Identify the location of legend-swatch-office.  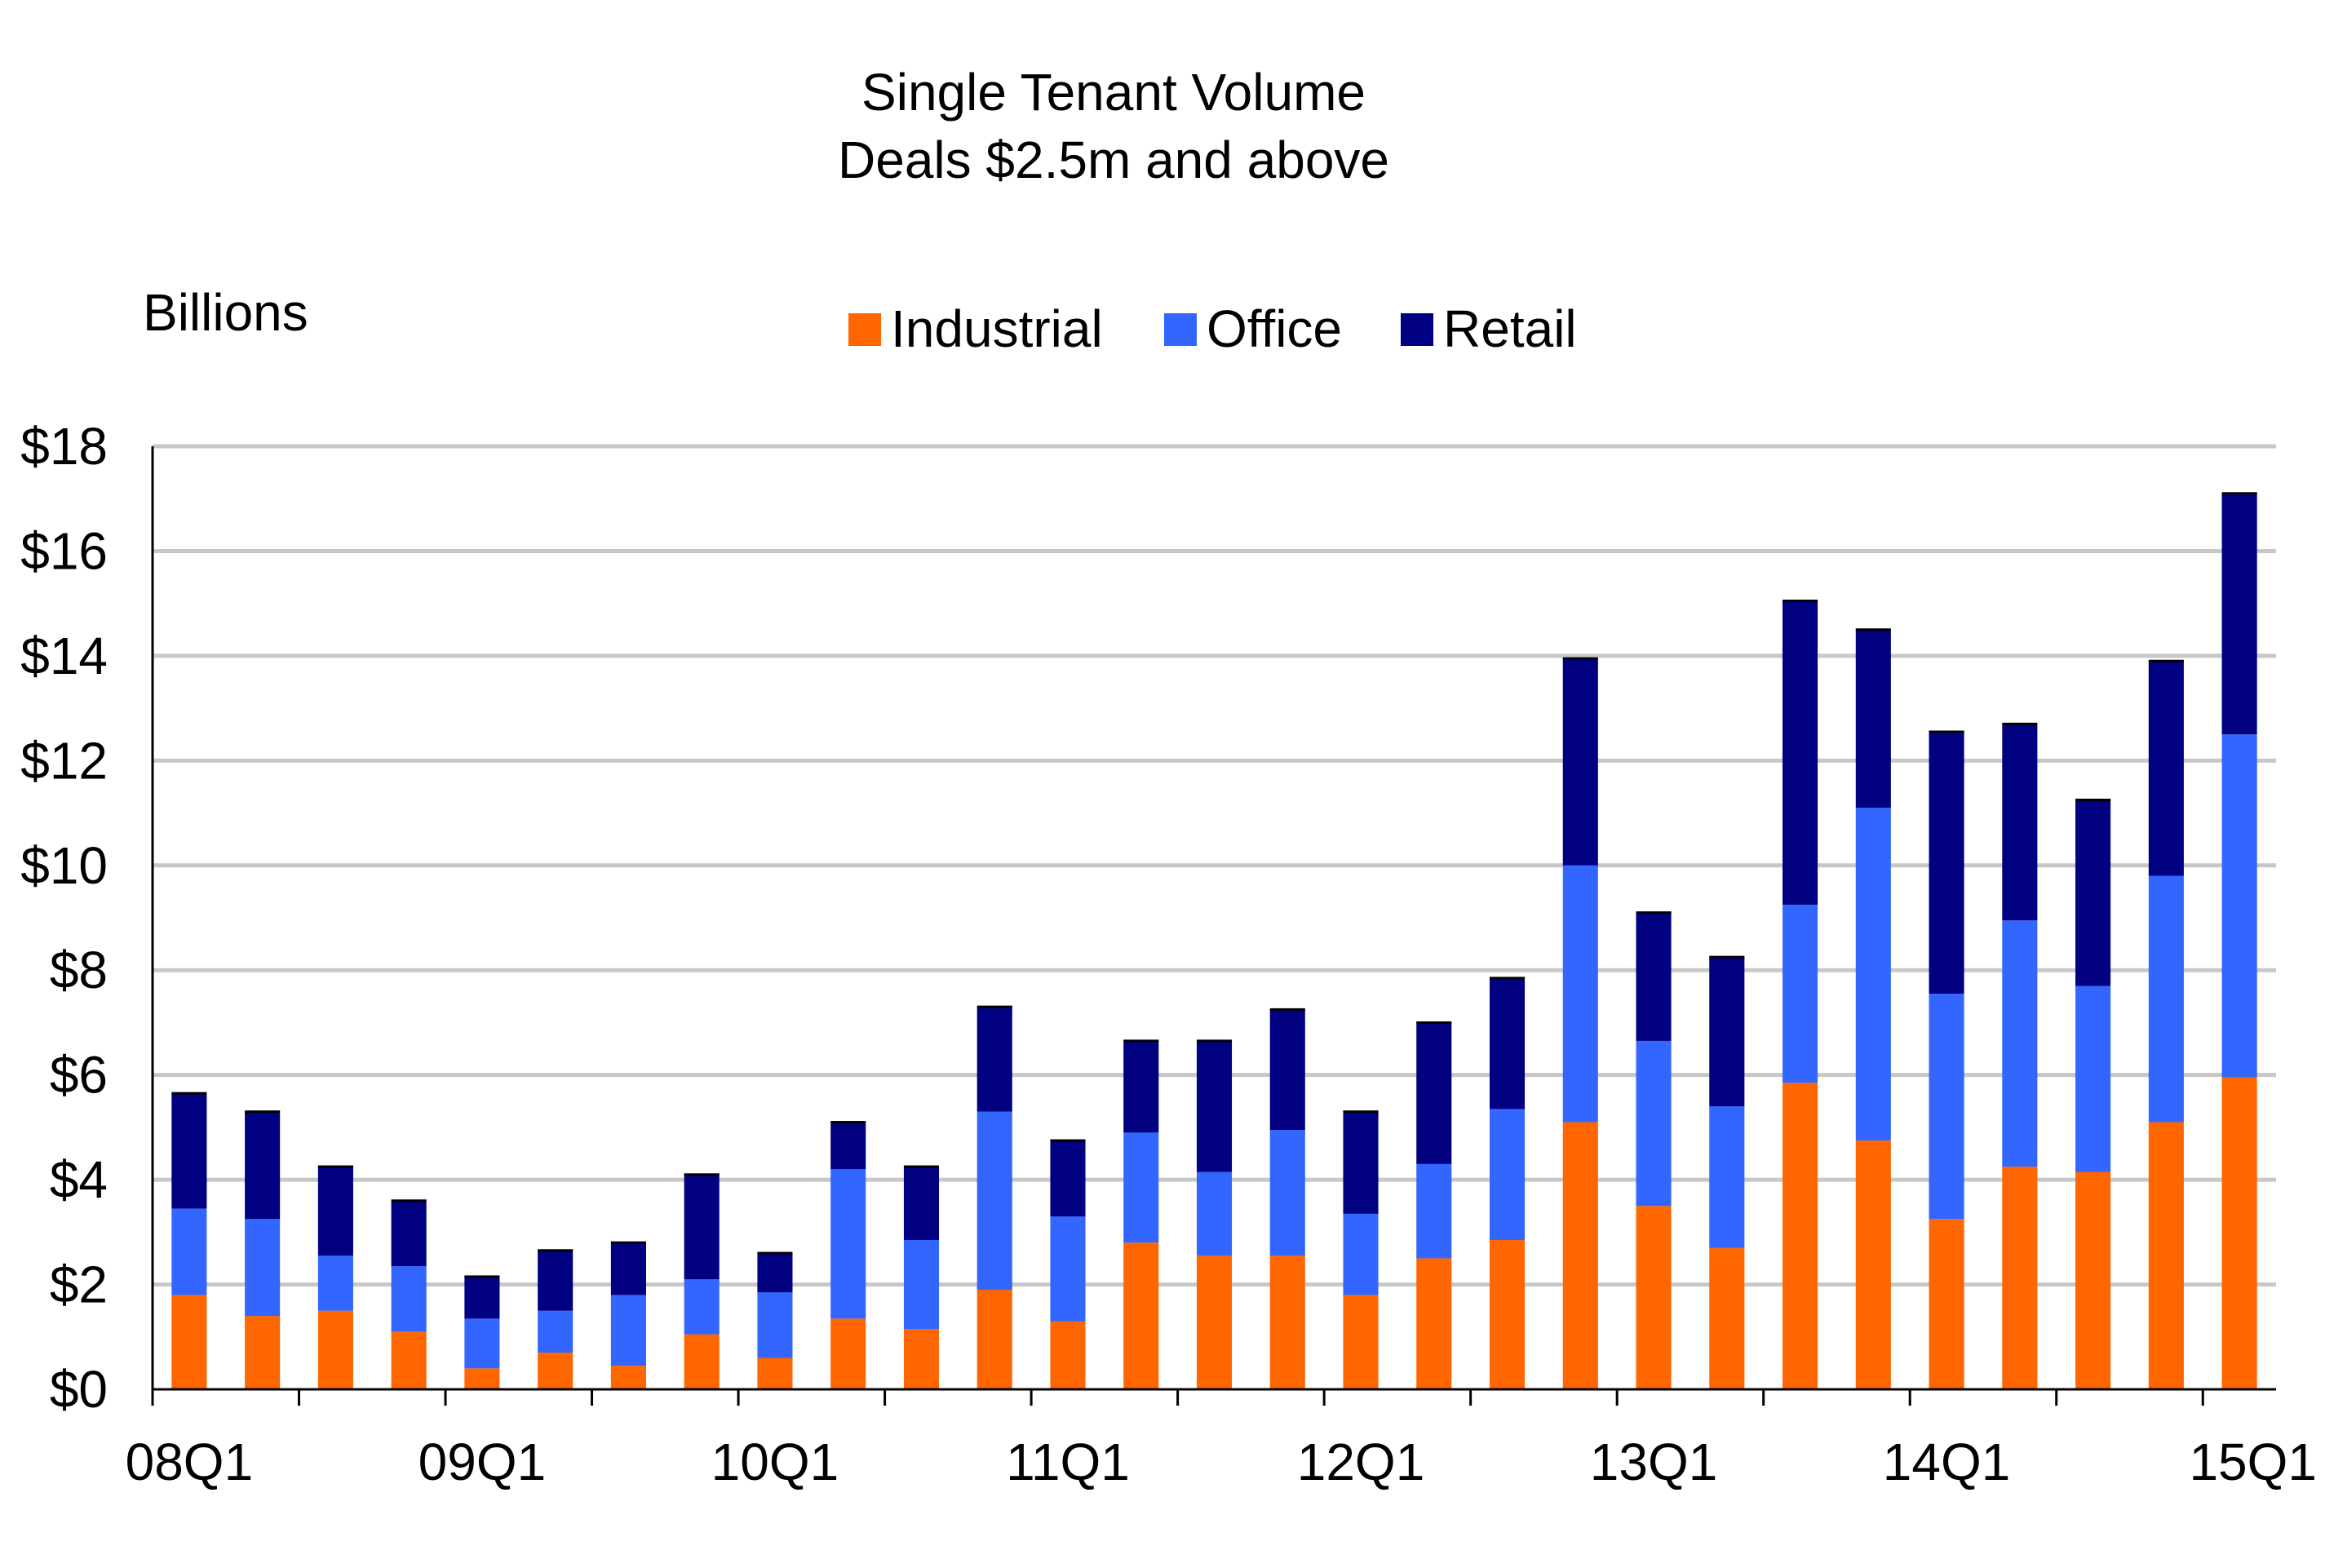
(1180, 329).